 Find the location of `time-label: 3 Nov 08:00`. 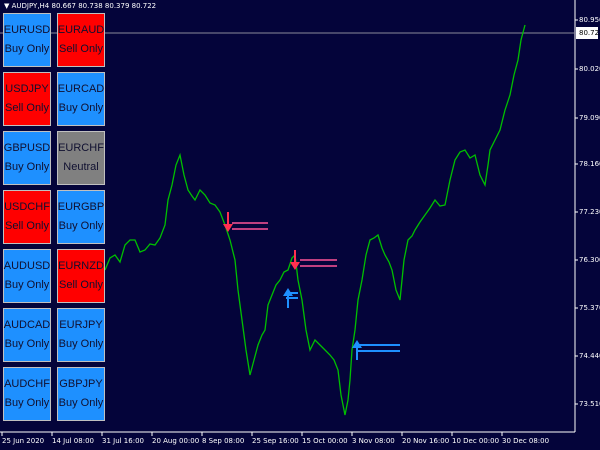

time-label: 3 Nov 08:00 is located at coordinates (373, 441).